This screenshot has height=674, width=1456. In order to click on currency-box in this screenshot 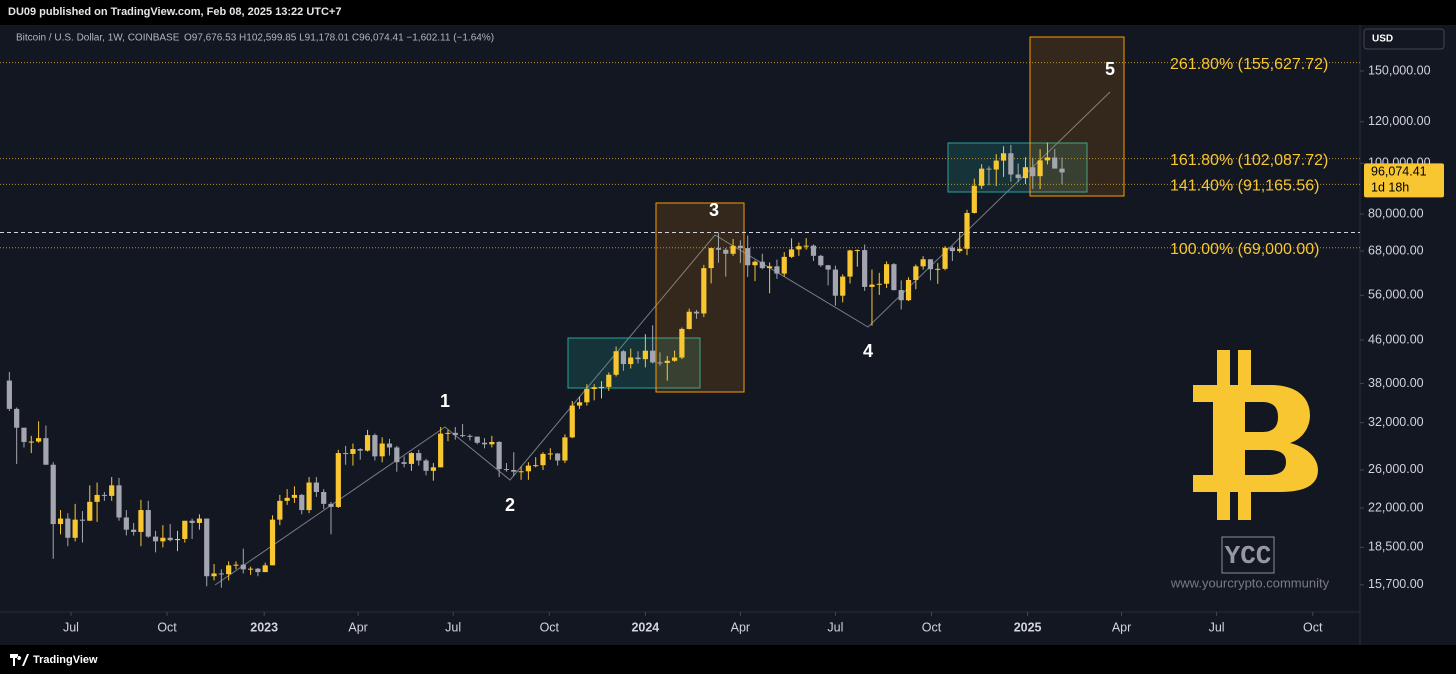, I will do `click(1404, 39)`.